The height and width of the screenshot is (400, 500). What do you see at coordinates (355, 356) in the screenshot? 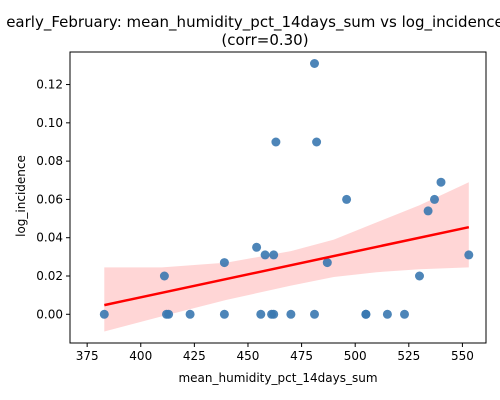
I see `x-tick-label: 500` at bounding box center [355, 356].